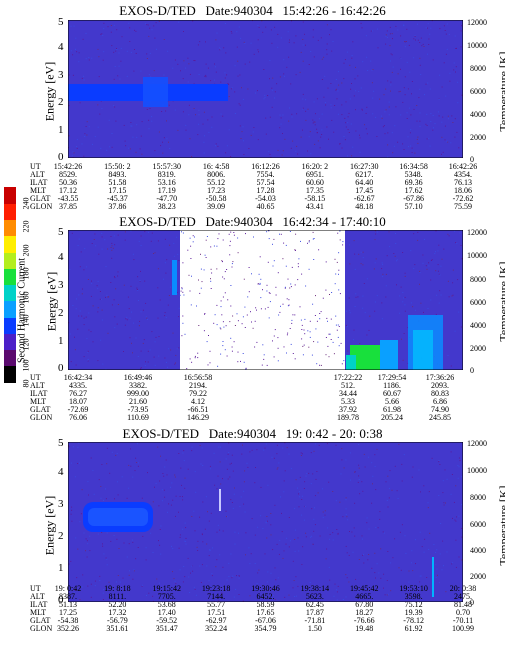 This screenshot has width=505, height=649. What do you see at coordinates (37, 596) in the screenshot?
I see `ephemeris-row-label: ALT` at bounding box center [37, 596].